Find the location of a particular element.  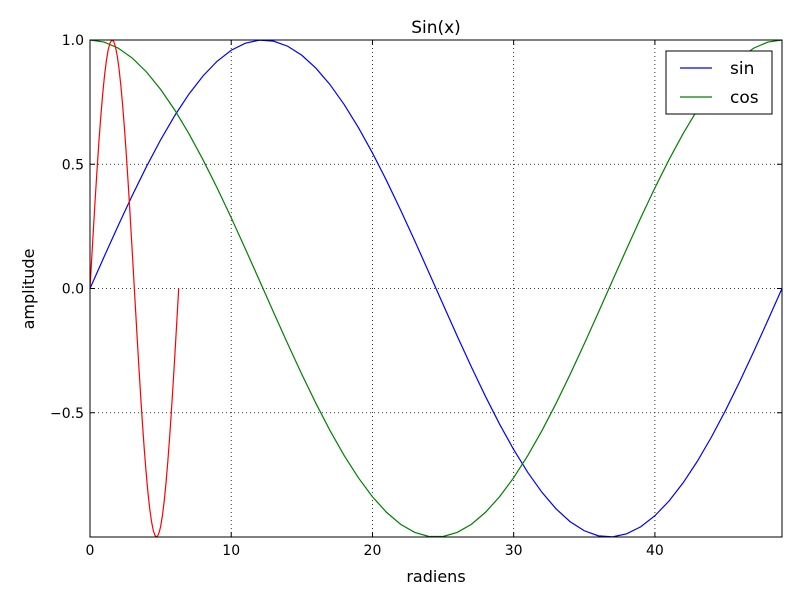

x-tick-label: 20 is located at coordinates (373, 551).